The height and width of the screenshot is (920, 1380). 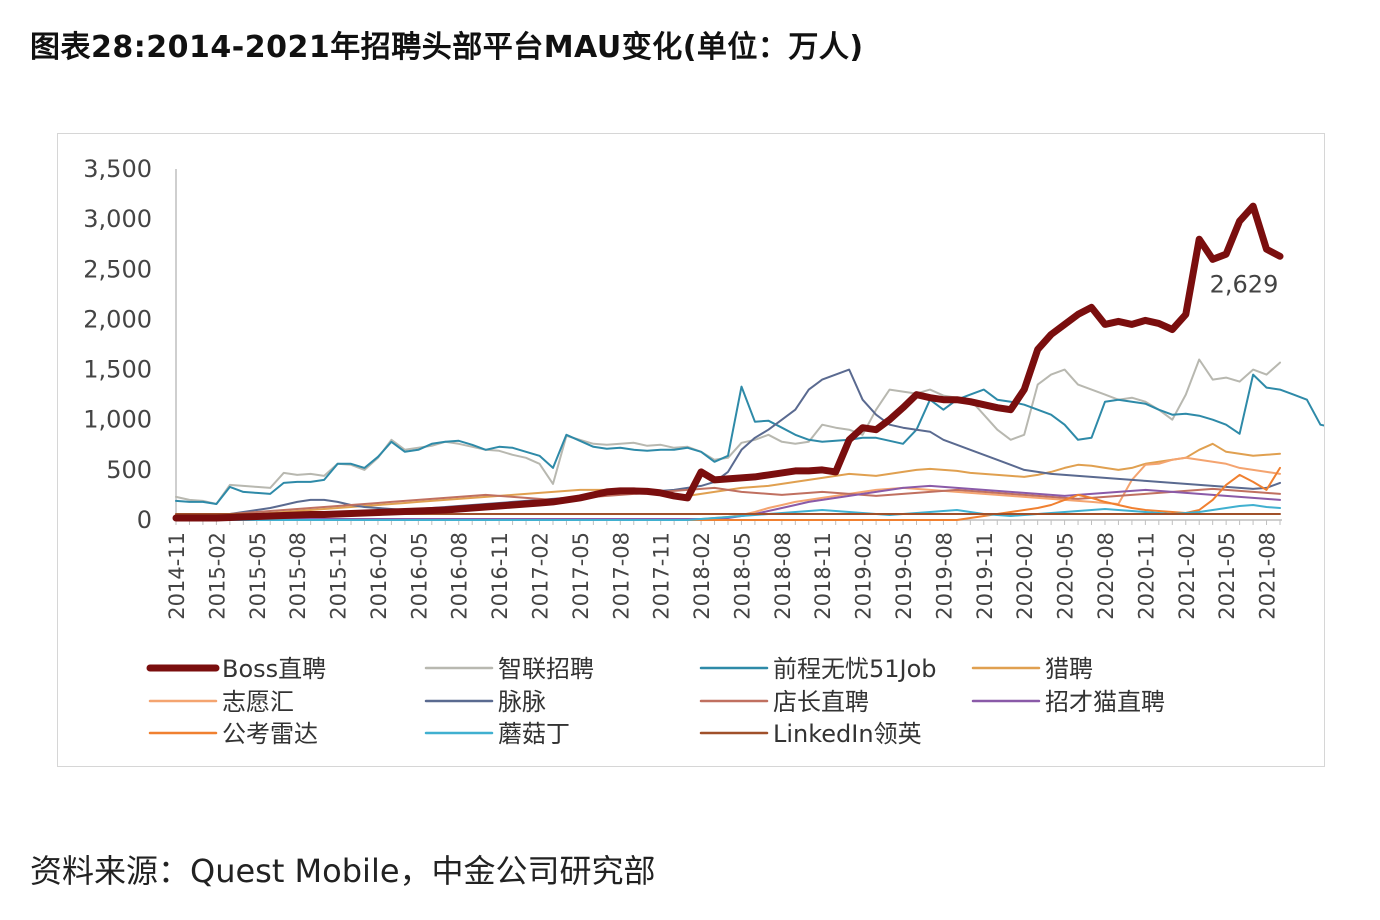 I want to click on y-tick-label: 500, so click(x=129, y=470).